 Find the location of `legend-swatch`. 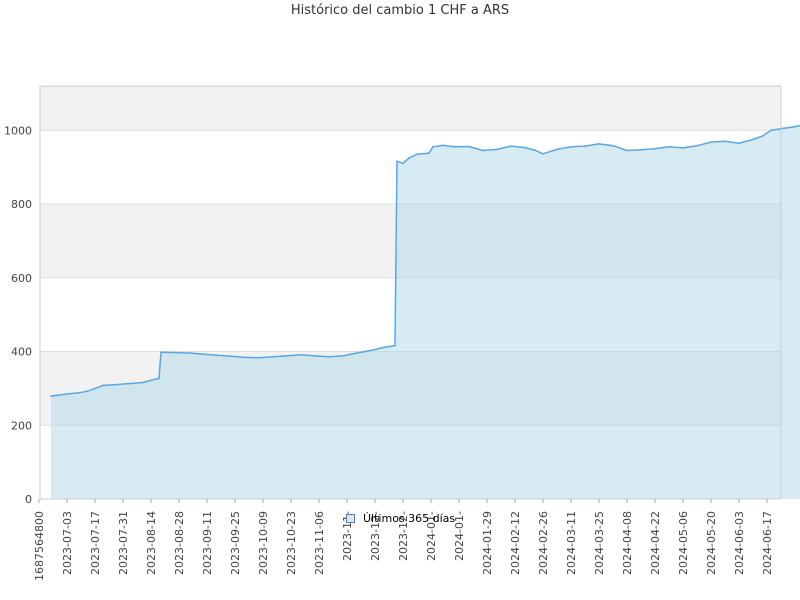

legend-swatch is located at coordinates (350, 518).